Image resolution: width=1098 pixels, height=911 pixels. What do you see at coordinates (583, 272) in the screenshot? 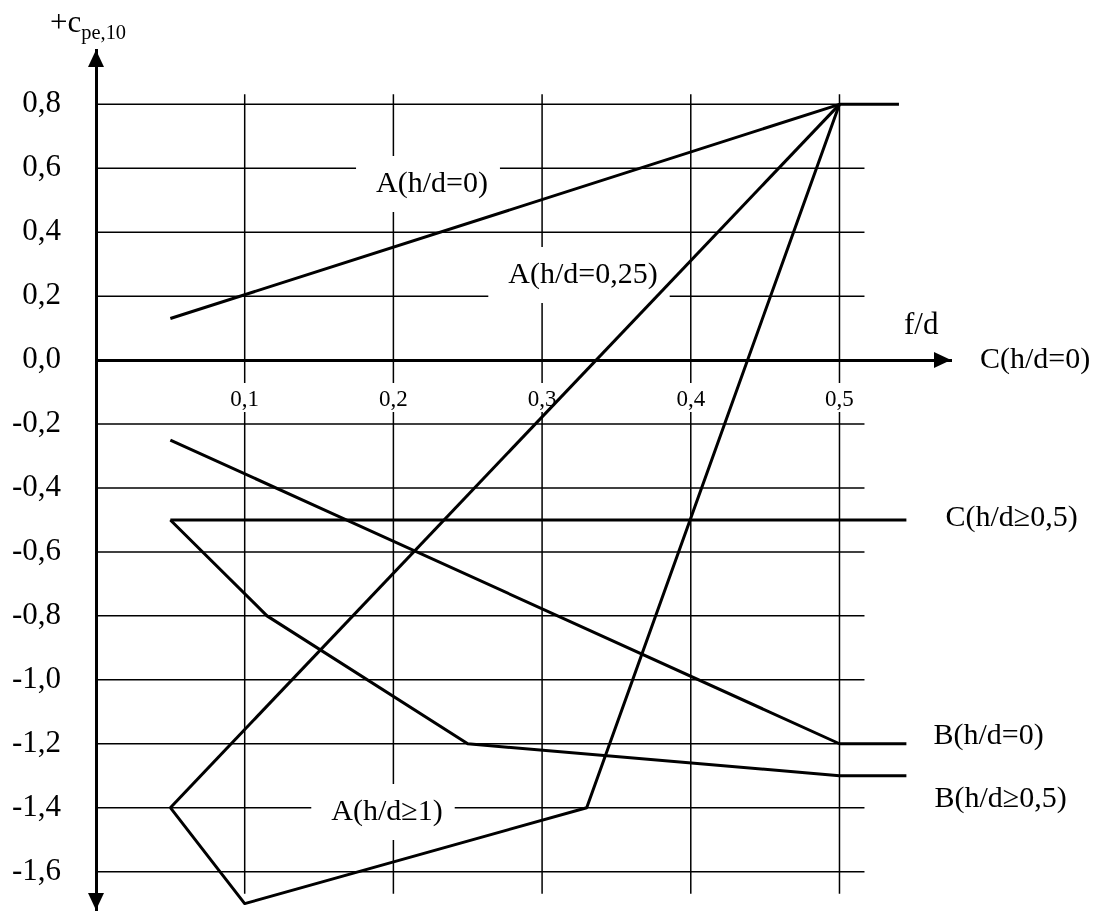
I see `series-label: A(h/d=0,25)` at bounding box center [583, 272].